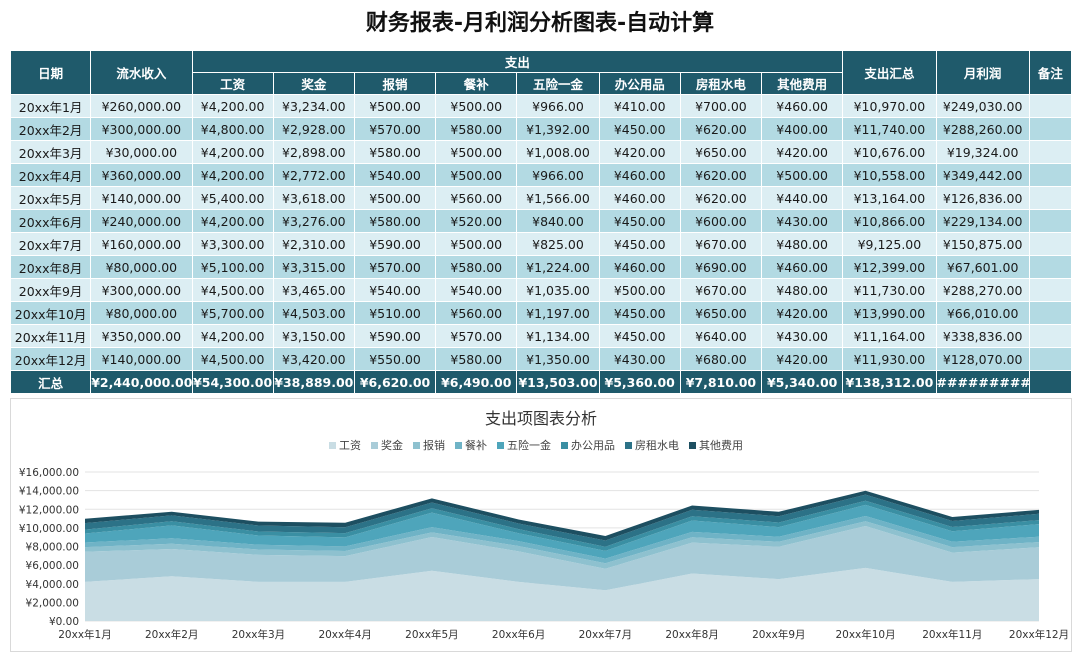  Describe the element at coordinates (605, 634) in the screenshot. I see `x-tick-label: 20xx年7月` at that location.